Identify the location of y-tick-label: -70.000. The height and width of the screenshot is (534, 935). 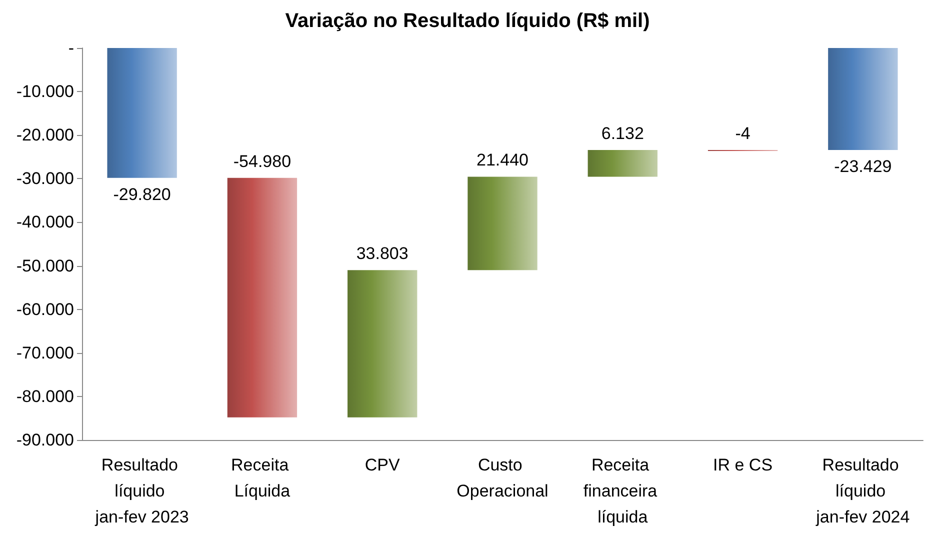
(45, 352).